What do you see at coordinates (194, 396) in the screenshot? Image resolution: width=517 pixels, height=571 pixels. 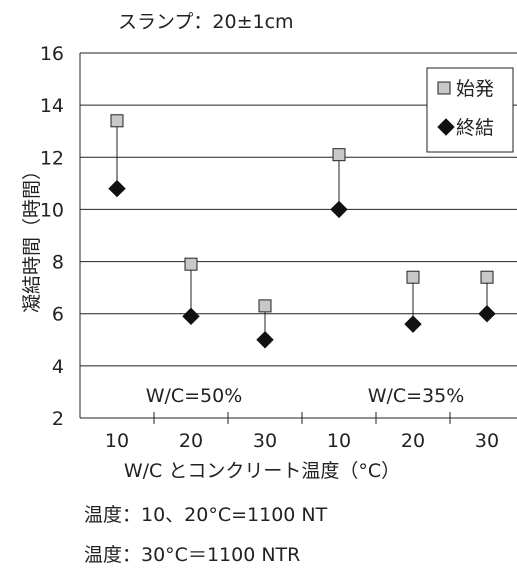 I see `group-label: W/C=50%` at bounding box center [194, 396].